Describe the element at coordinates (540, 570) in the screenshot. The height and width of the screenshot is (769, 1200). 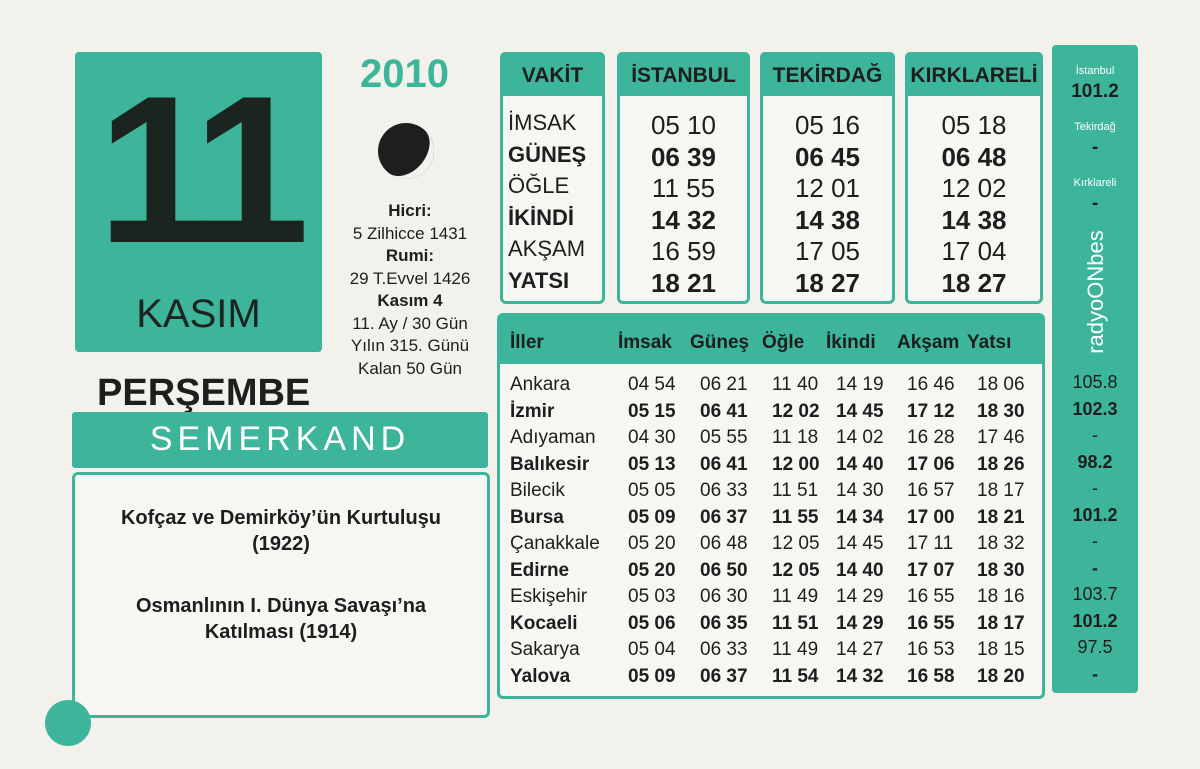
I see `city-name: Edirne` at that location.